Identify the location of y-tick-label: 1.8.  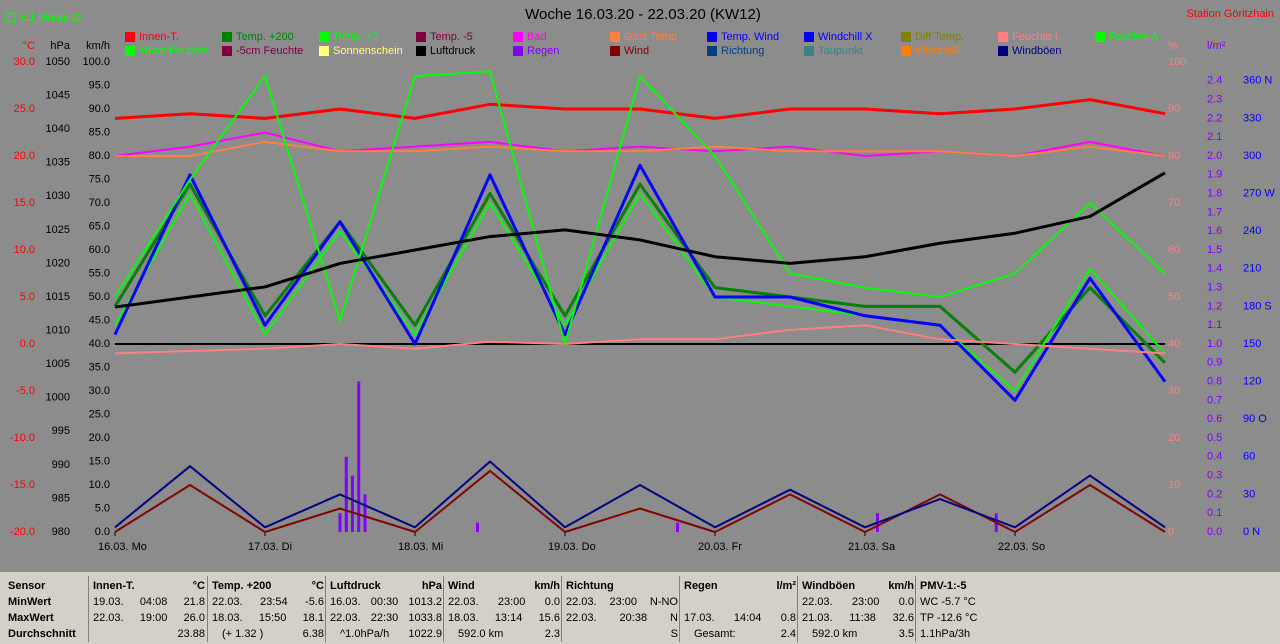
(1214, 194).